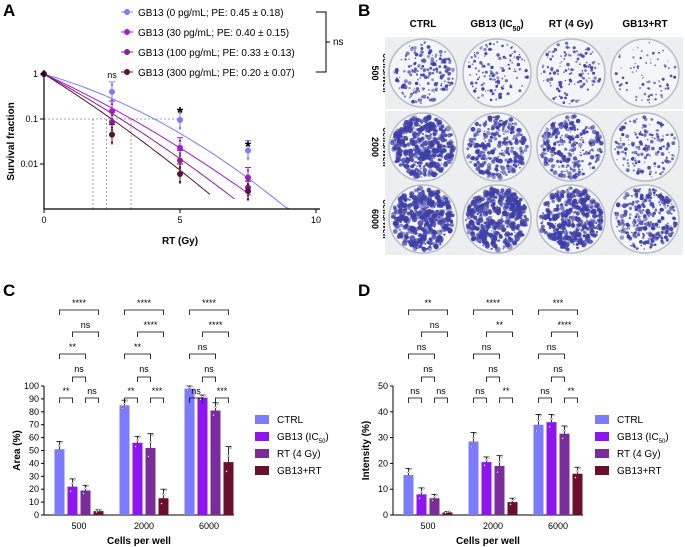 The width and height of the screenshot is (685, 547). Describe the element at coordinates (383, 489) in the screenshot. I see `y-tick-label: 10` at that location.